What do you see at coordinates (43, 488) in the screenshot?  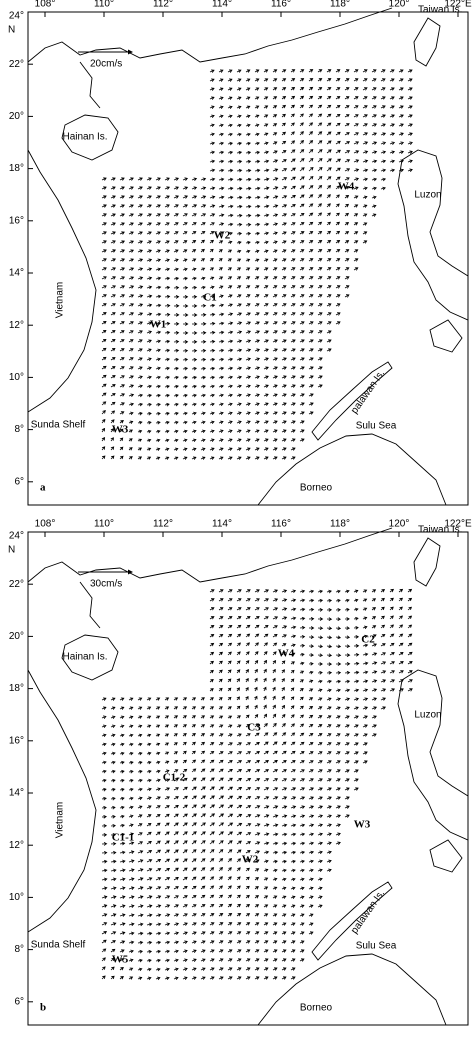 I see `panel-label: a` at bounding box center [43, 488].